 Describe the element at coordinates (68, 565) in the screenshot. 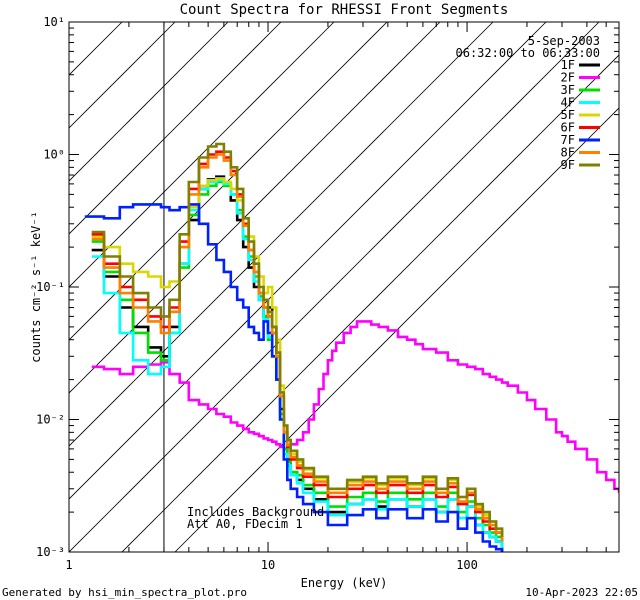

I see `x-tick-label: 1` at that location.